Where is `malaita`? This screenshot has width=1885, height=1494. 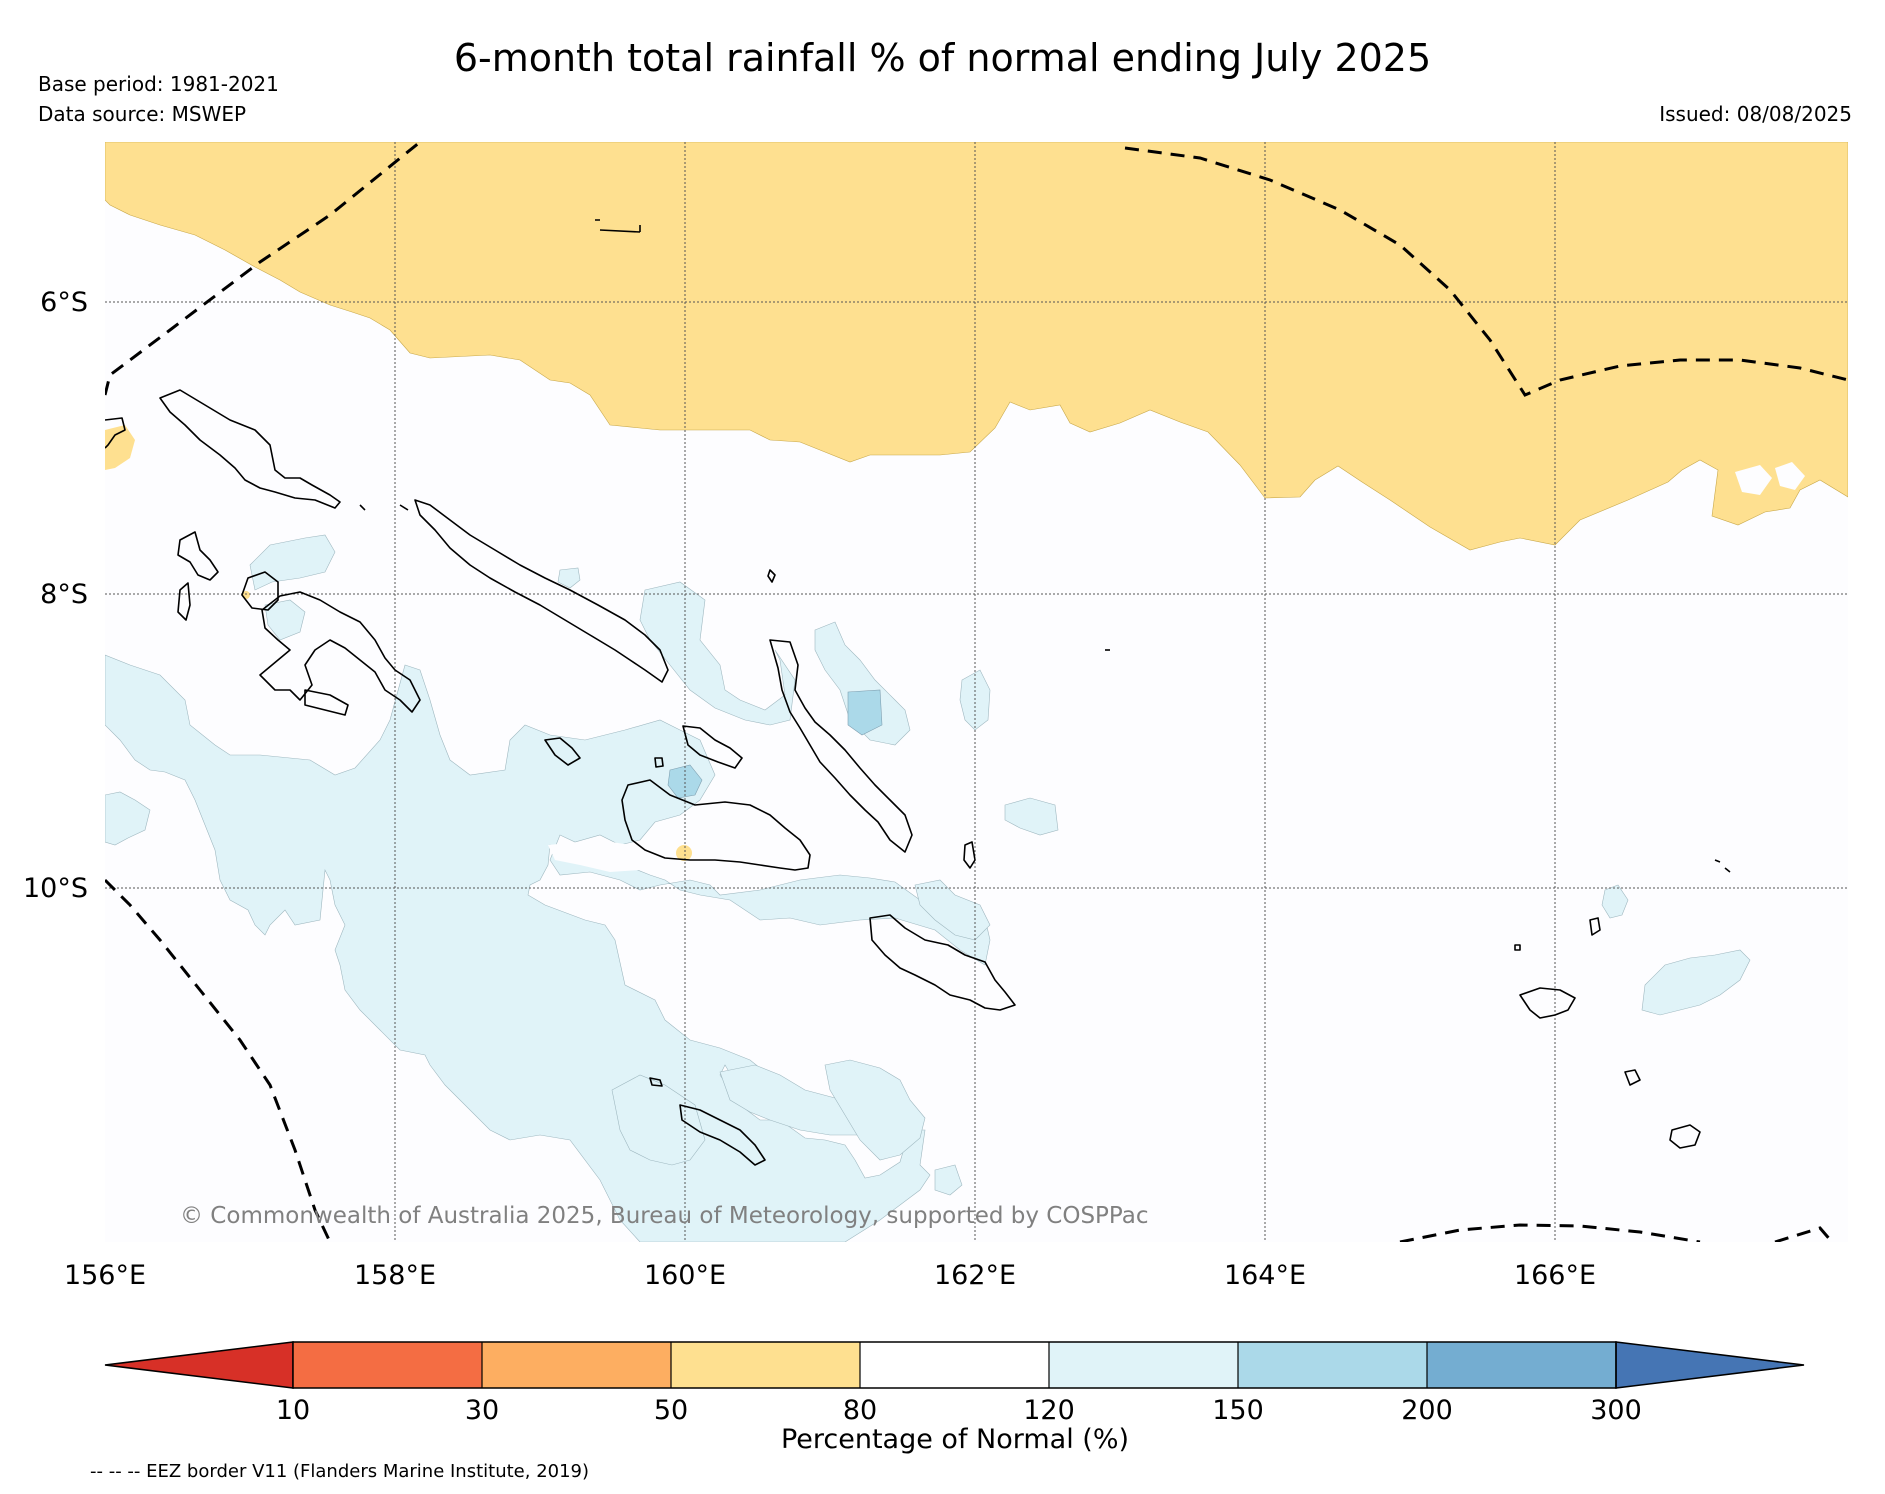 malaita is located at coordinates (841, 746).